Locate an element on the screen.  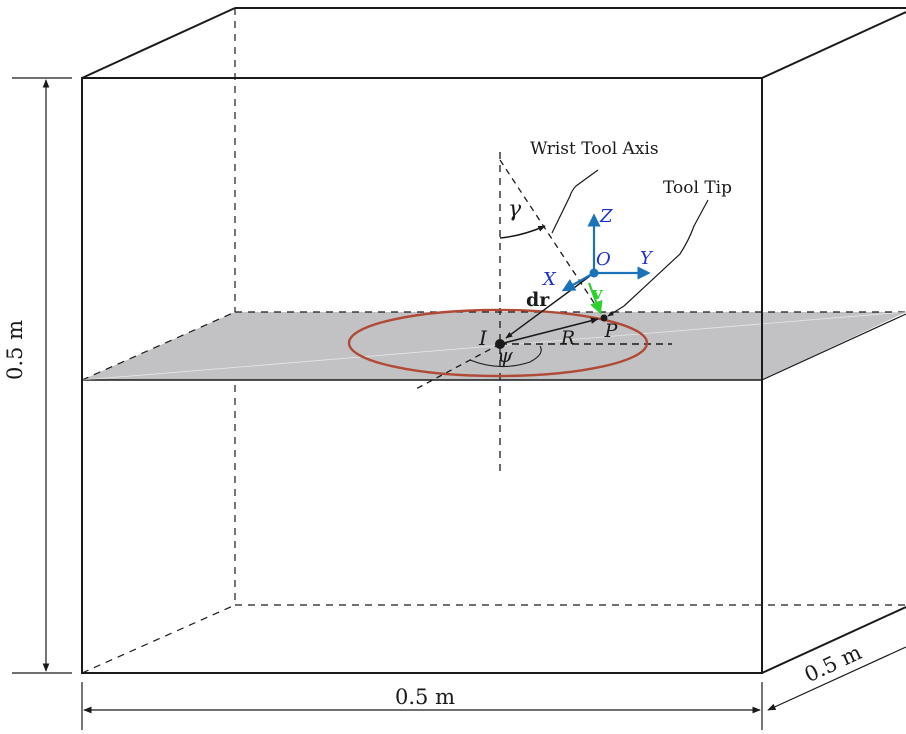
point-P-label: P is located at coordinates (611, 331).